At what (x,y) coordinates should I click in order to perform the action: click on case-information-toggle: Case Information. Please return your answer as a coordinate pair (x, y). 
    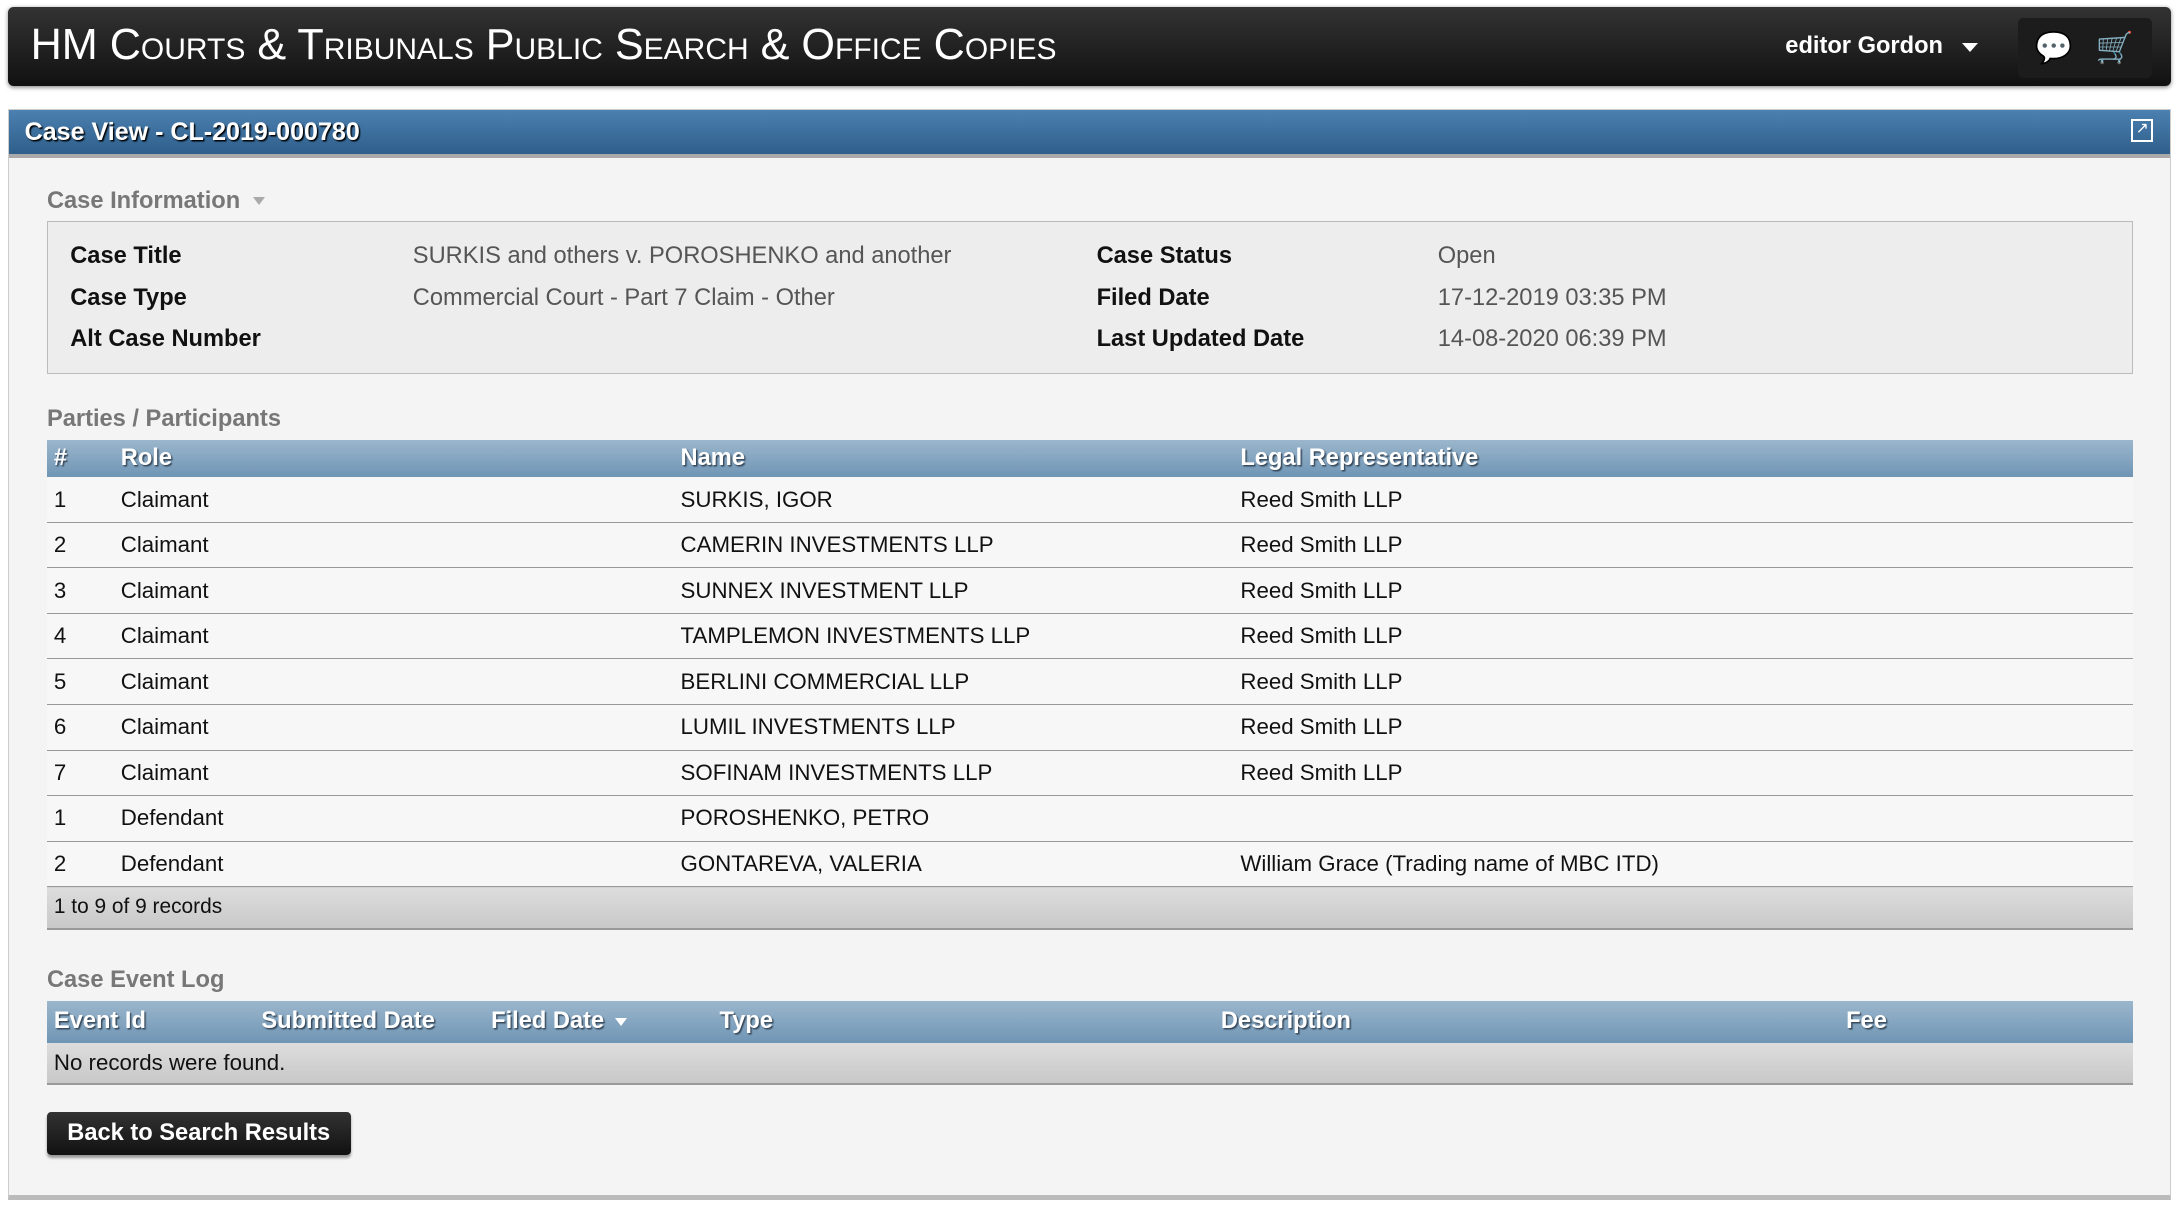
    Looking at the image, I should click on (156, 201).